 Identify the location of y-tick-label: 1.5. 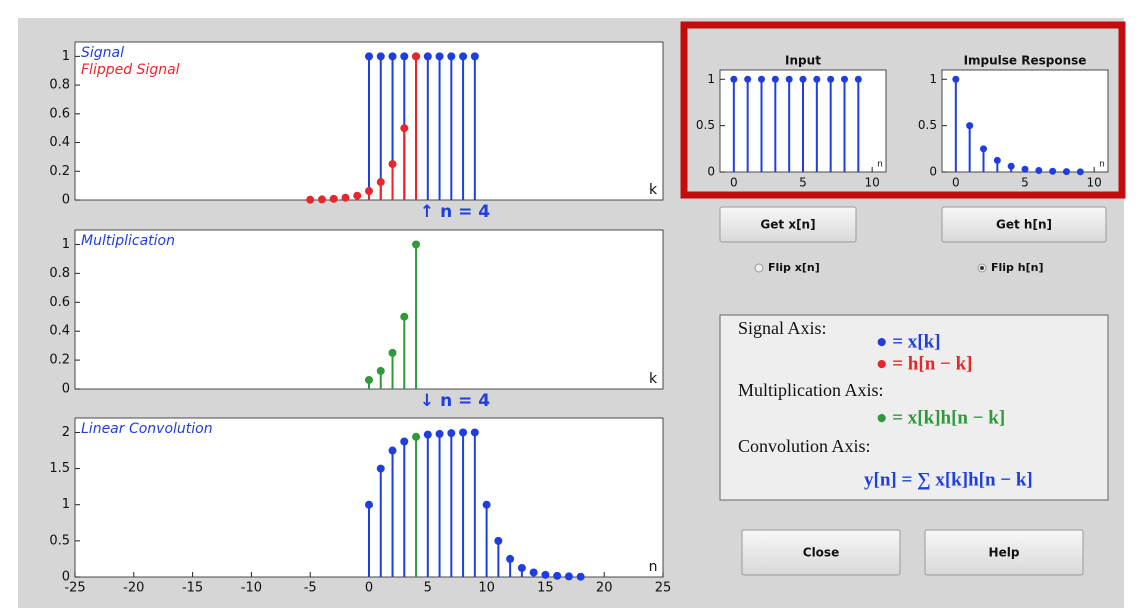
(59, 468).